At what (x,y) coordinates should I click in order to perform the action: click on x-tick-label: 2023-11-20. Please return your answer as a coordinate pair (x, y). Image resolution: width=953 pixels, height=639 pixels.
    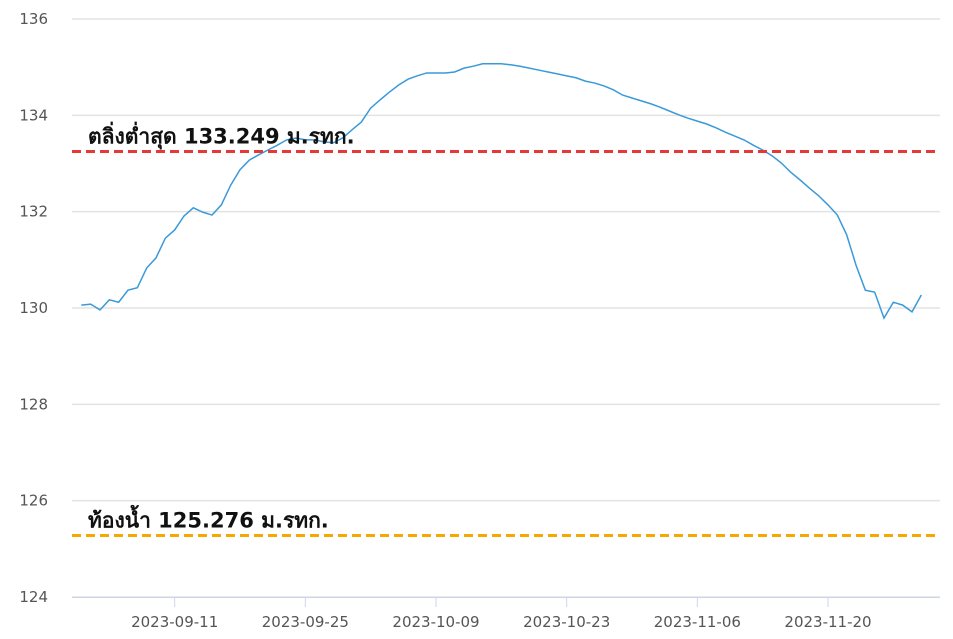
    Looking at the image, I should click on (827, 622).